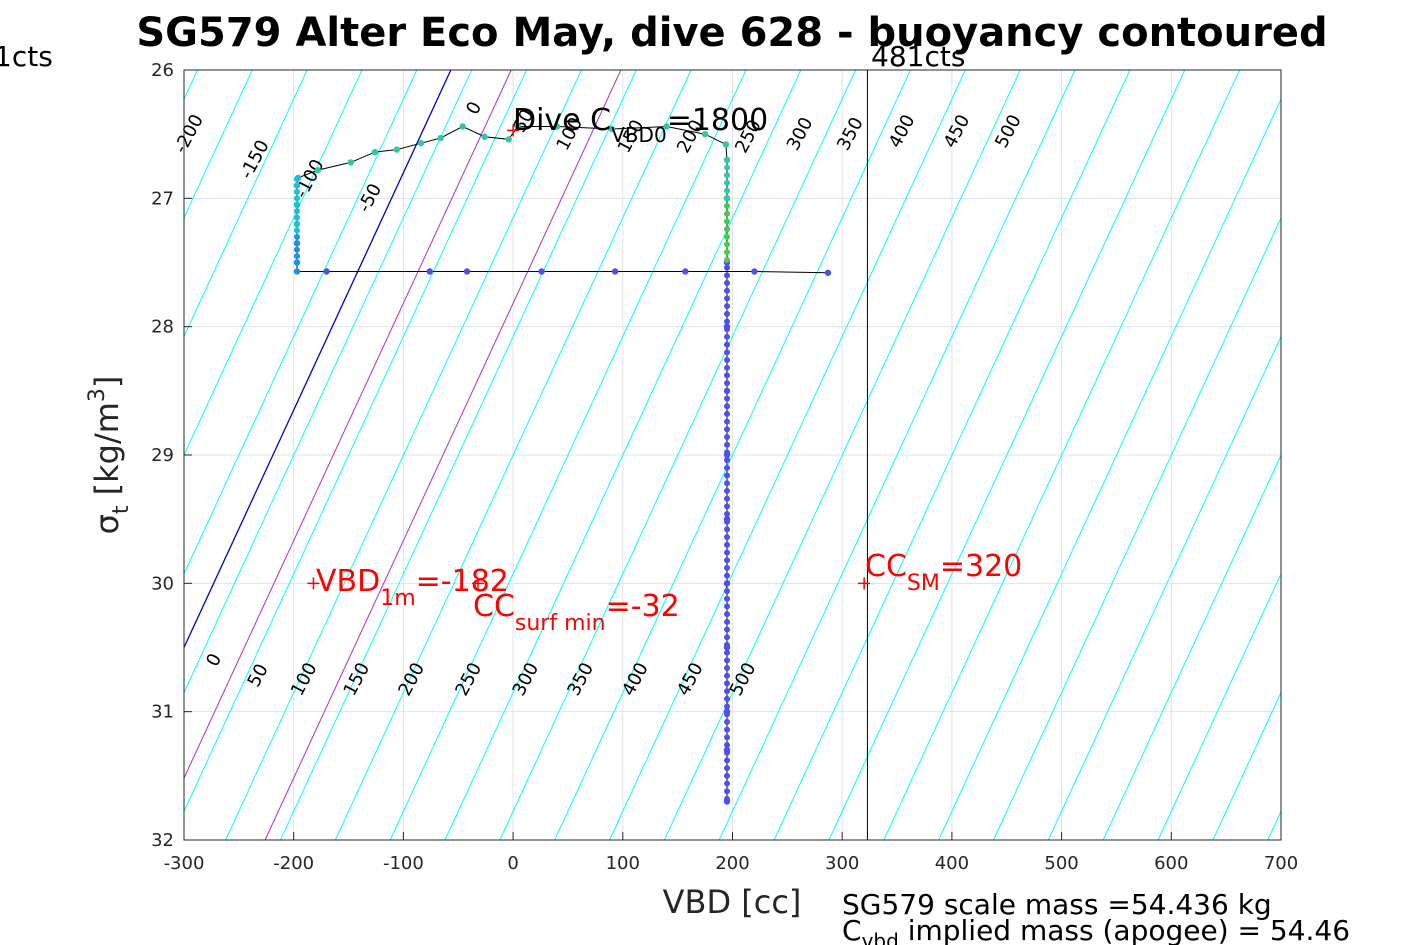 The width and height of the screenshot is (1417, 945). What do you see at coordinates (864, 583) in the screenshot?
I see `cc-sm-marker` at bounding box center [864, 583].